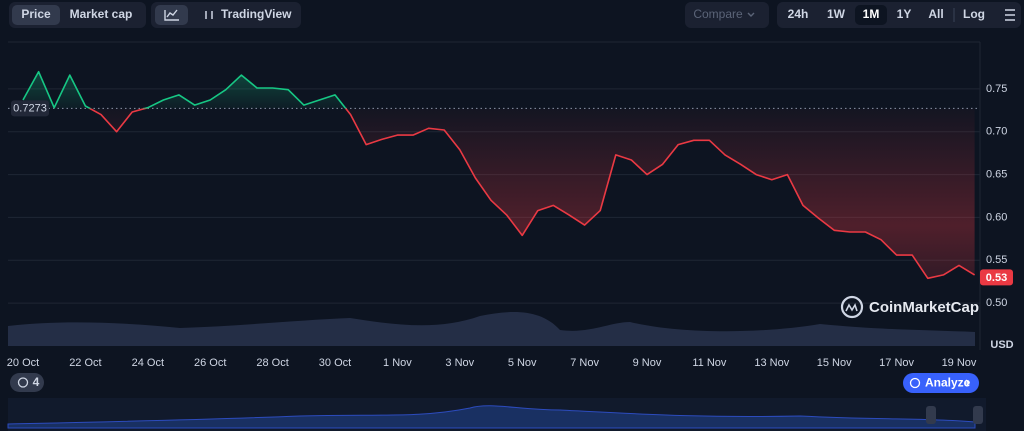  I want to click on range-group, so click(899, 15).